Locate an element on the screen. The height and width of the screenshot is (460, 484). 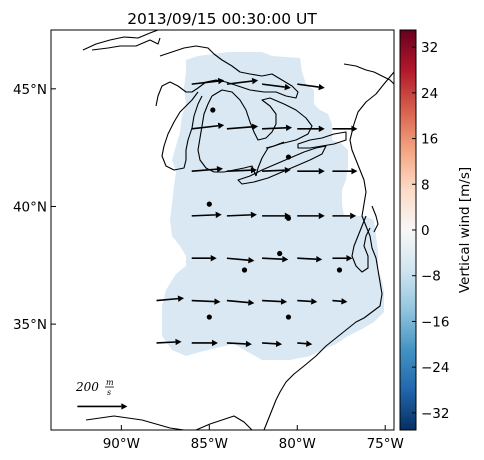
colorbar-tick-label: 16 is located at coordinates (429, 140).